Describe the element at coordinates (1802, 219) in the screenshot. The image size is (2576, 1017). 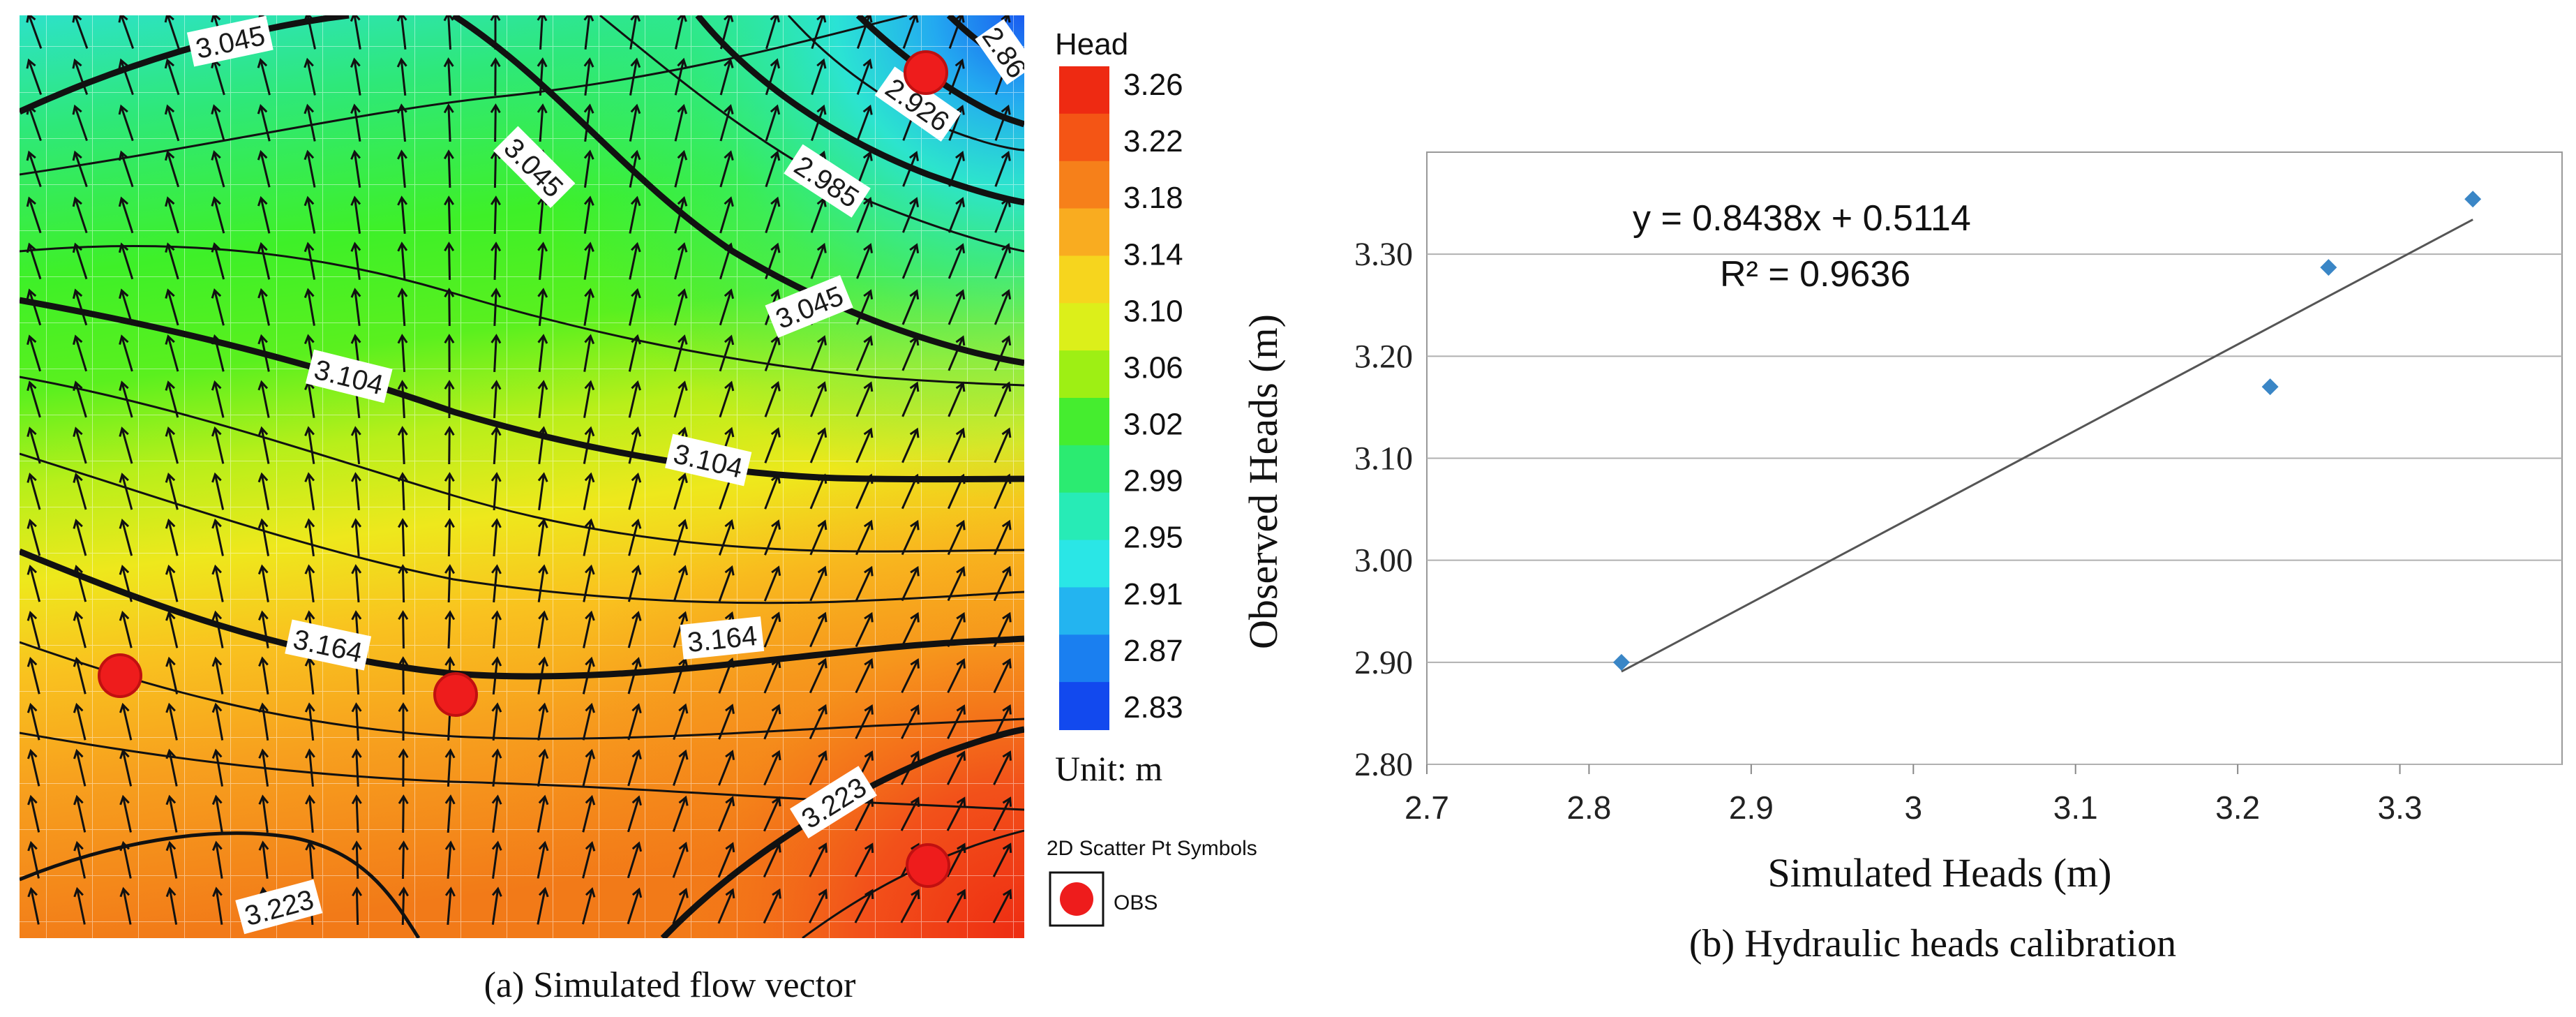
I see `trend-equation: y = 0.8438x + 0.5114` at that location.